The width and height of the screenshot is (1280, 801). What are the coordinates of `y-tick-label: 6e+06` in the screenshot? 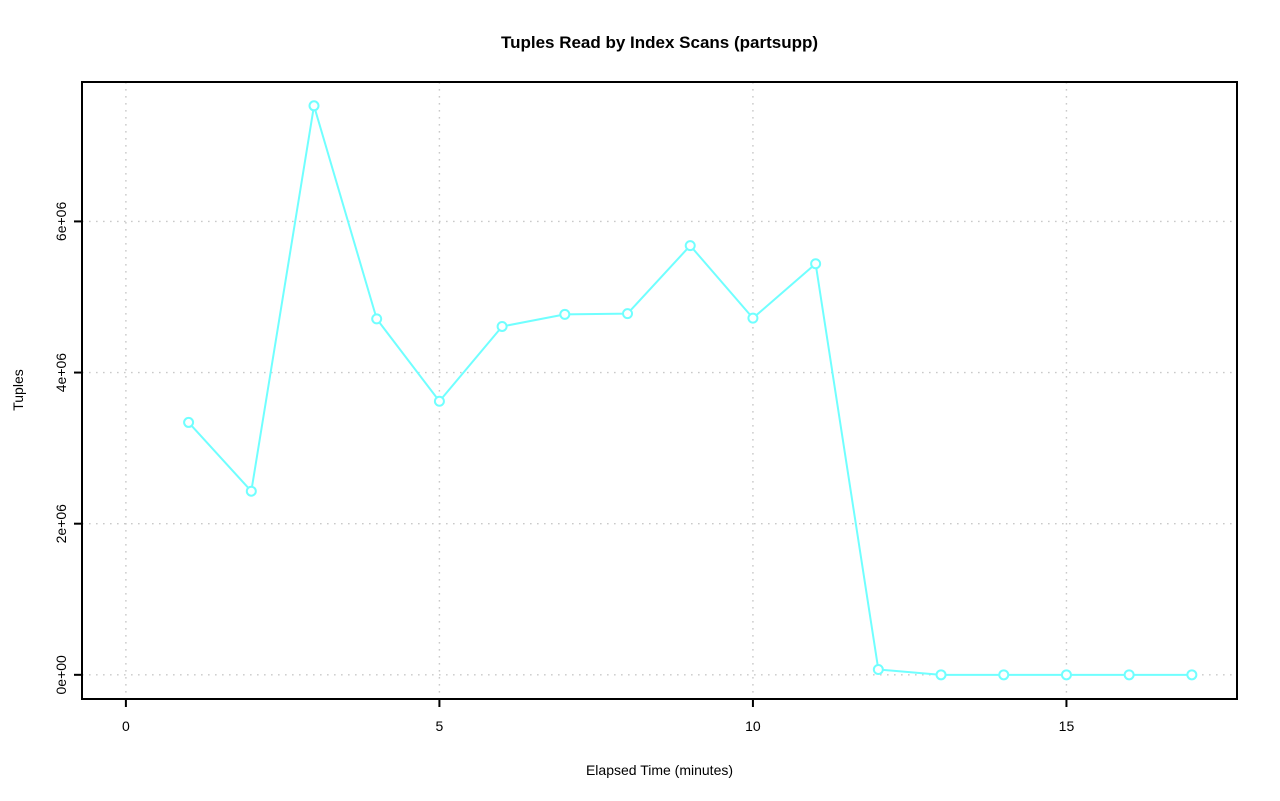 It's located at (61, 222).